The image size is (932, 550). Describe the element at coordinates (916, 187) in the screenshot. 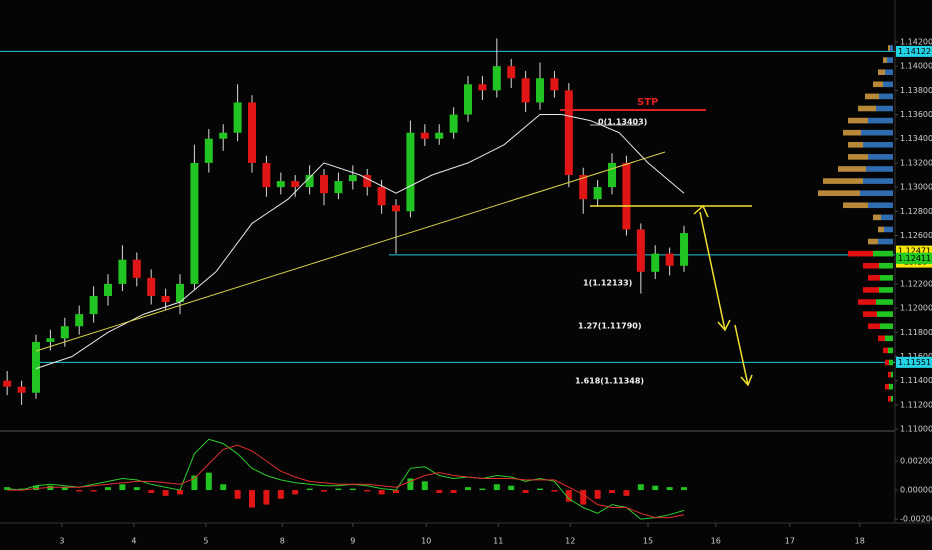

I see `y-tick-label: 1.13000` at that location.